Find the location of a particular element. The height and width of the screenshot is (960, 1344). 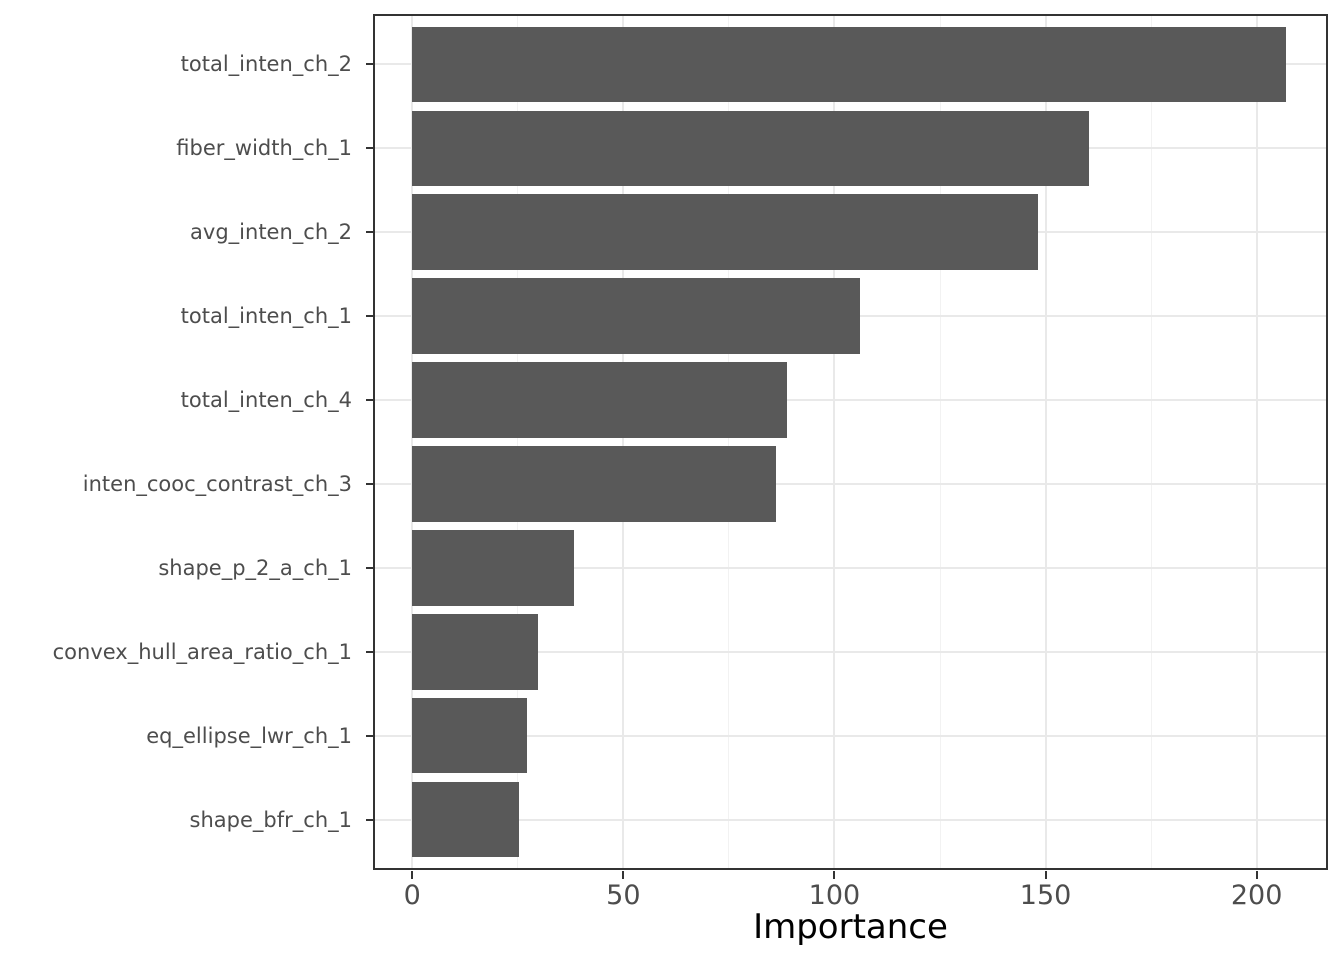

y-tick-label: inten_cooc_contrast_ch_3 is located at coordinates (217, 483).